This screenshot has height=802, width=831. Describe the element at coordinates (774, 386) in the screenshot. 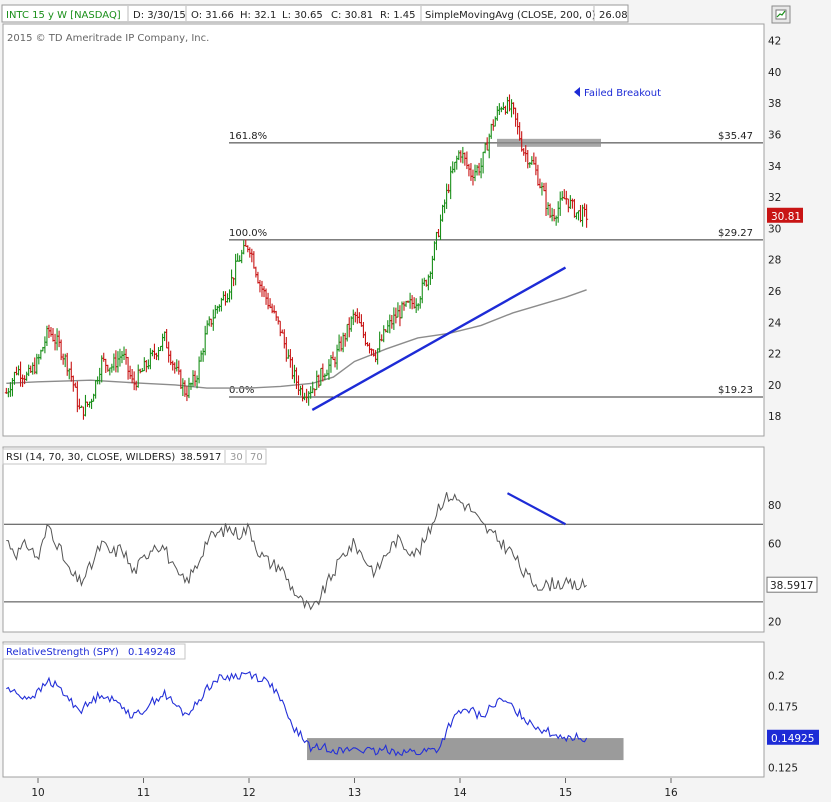

I see `price-tick-label: 20` at that location.